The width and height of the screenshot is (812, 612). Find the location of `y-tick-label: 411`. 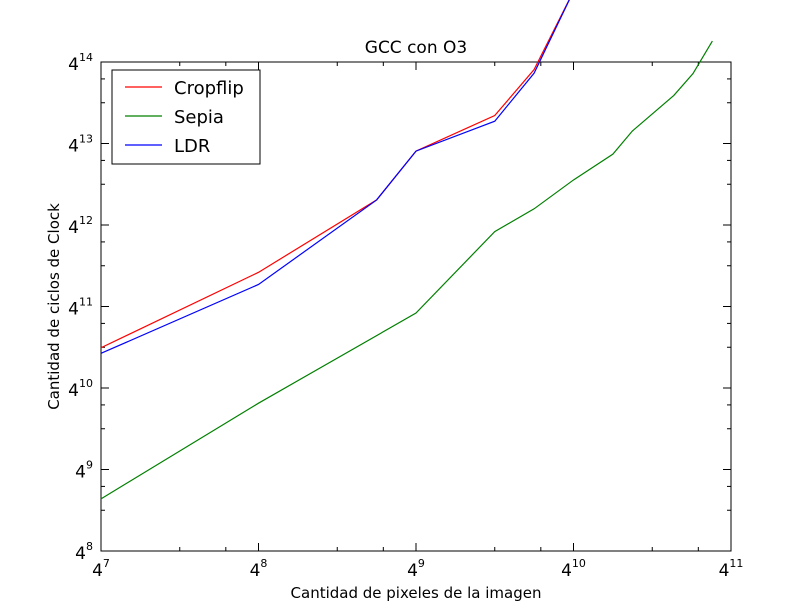

y-tick-label: 411 is located at coordinates (80, 308).